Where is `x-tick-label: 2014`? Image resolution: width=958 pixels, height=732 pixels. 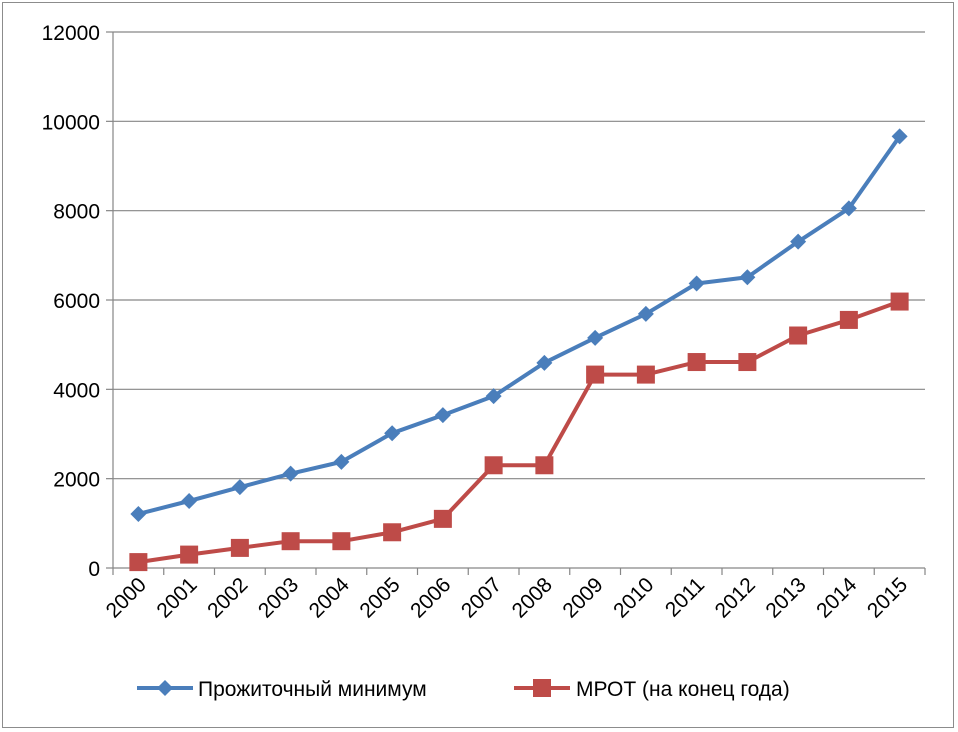
x-tick-label: 2014 is located at coordinates (837, 598).